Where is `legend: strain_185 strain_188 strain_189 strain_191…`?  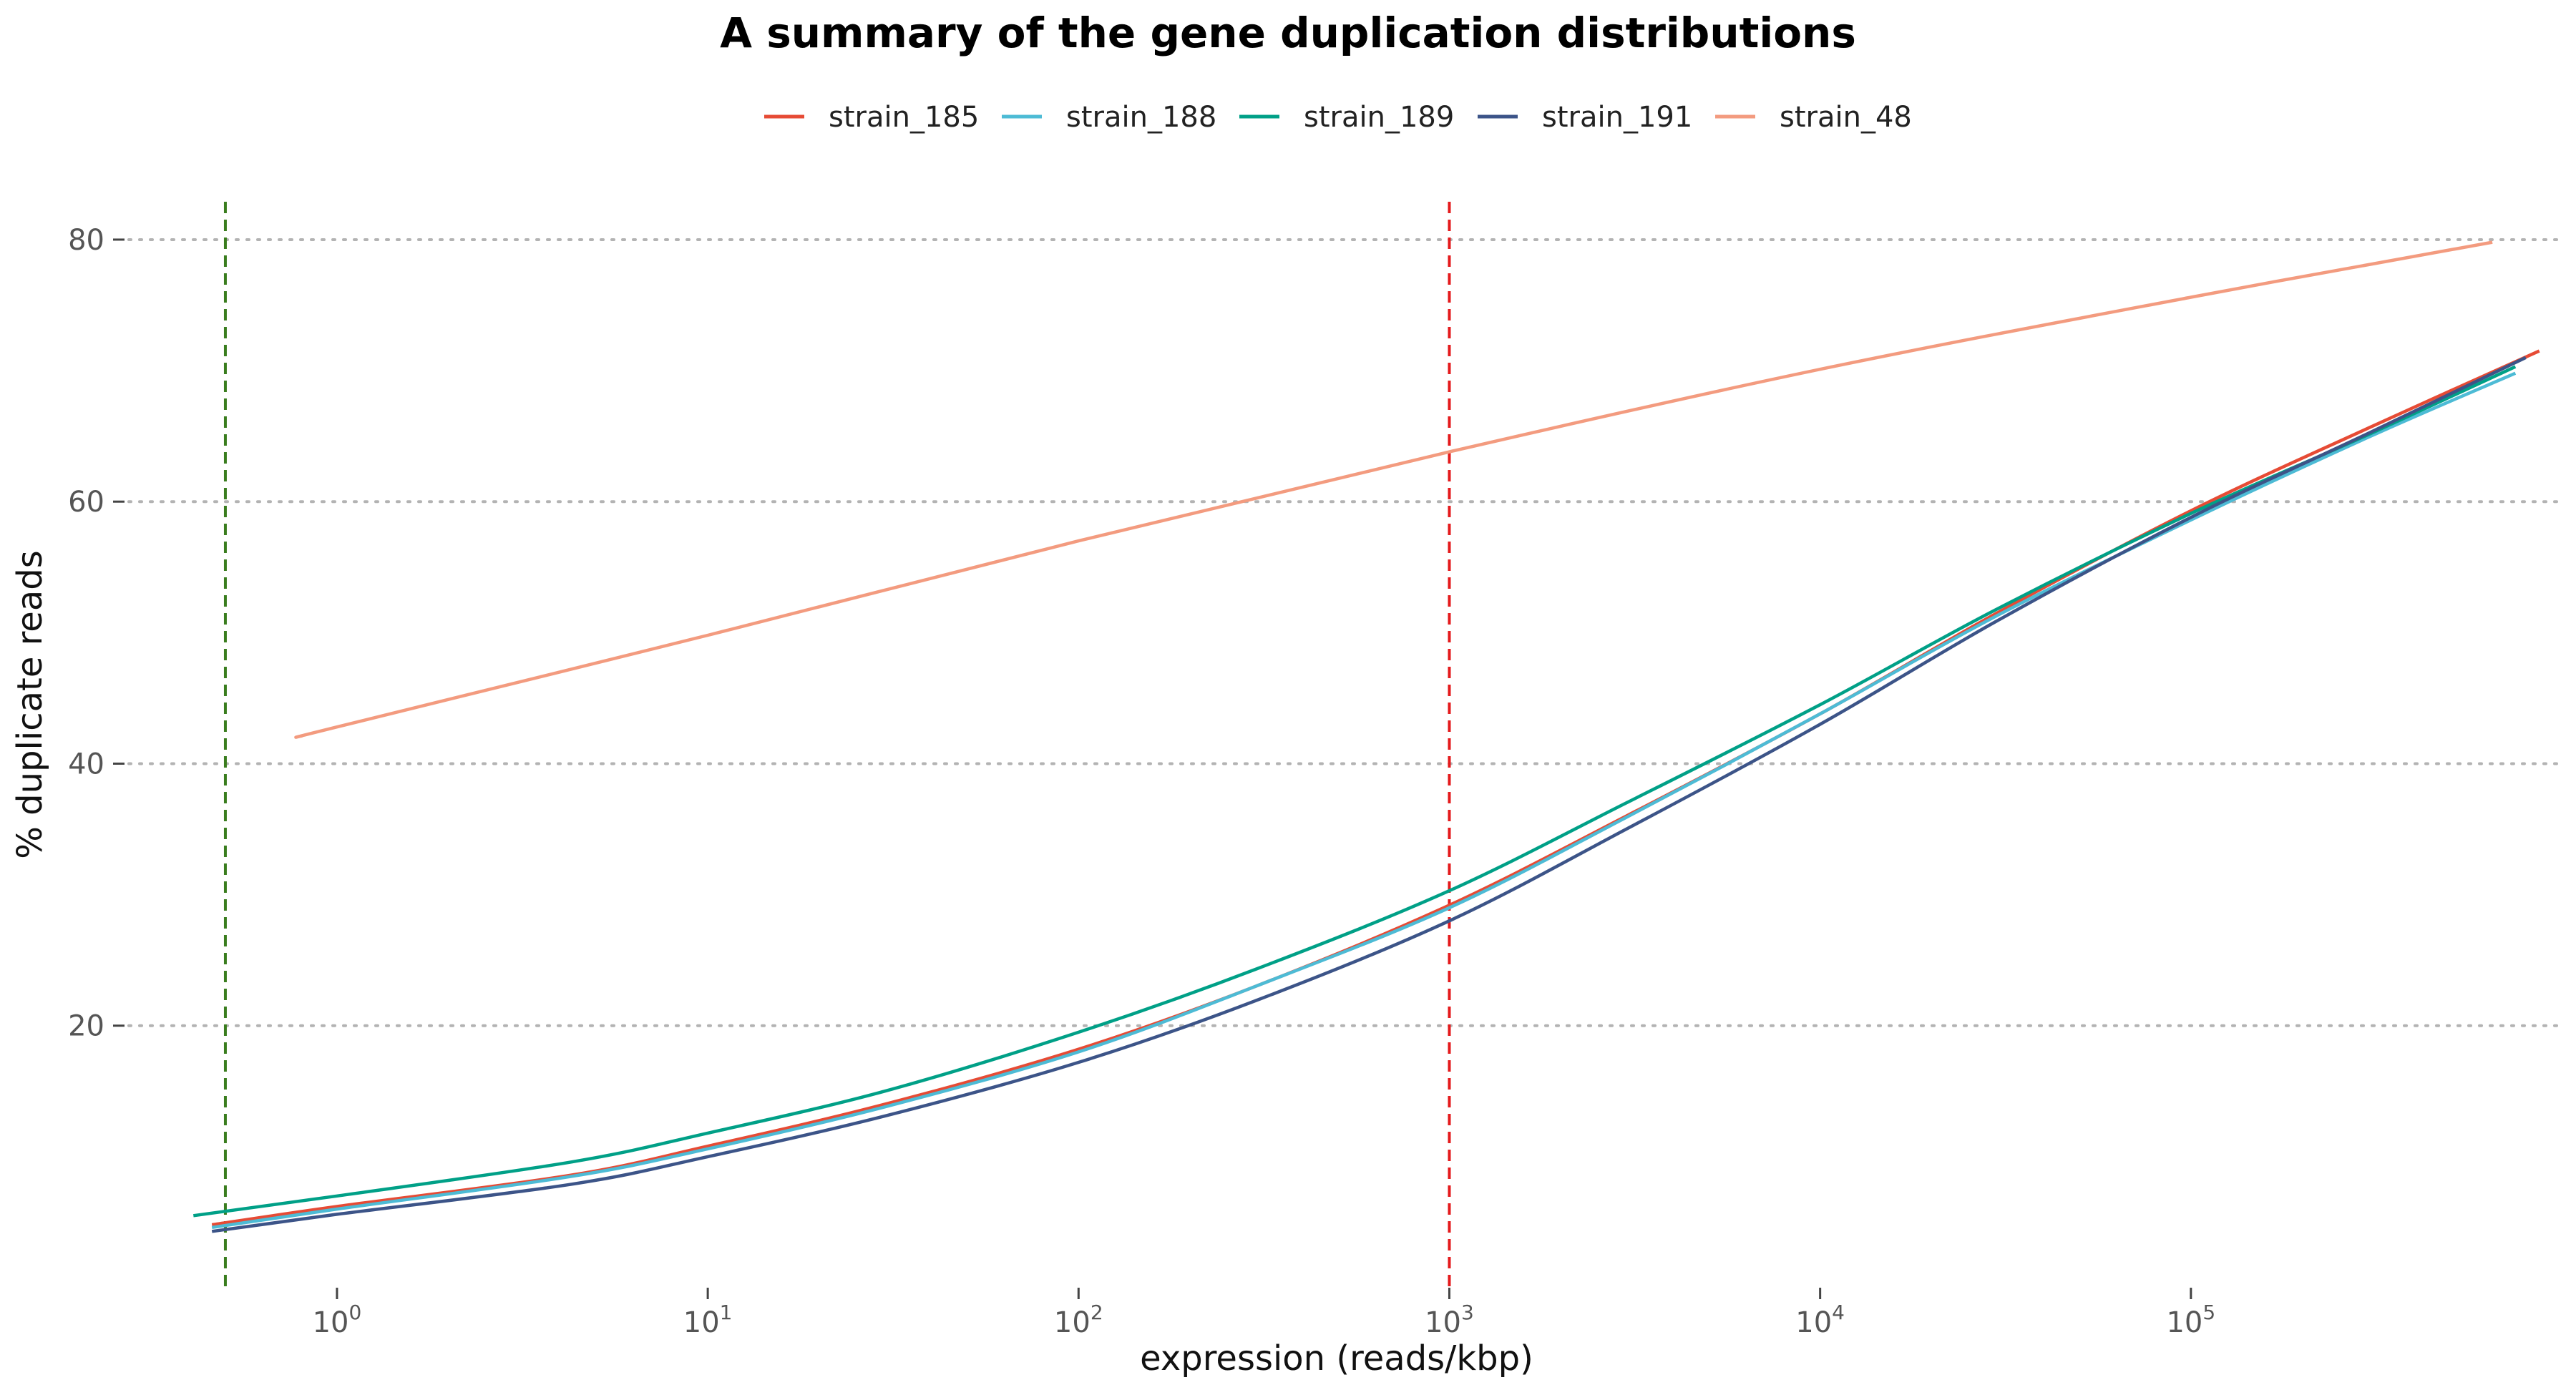
legend: strain_185 strain_188 strain_189 strain_191… is located at coordinates (1338, 117).